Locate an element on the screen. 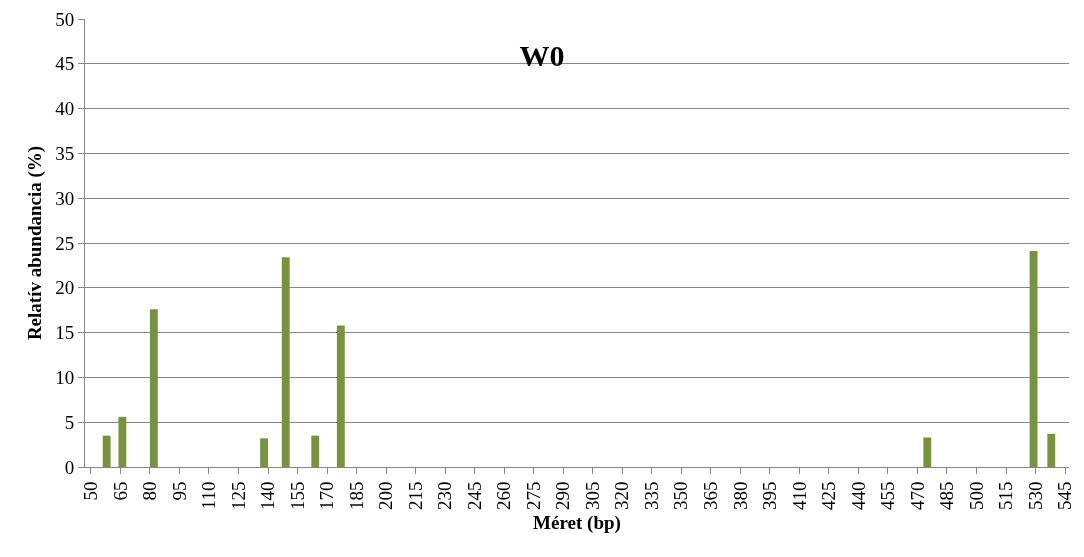  x-tick-label: 515 is located at coordinates (1006, 496).